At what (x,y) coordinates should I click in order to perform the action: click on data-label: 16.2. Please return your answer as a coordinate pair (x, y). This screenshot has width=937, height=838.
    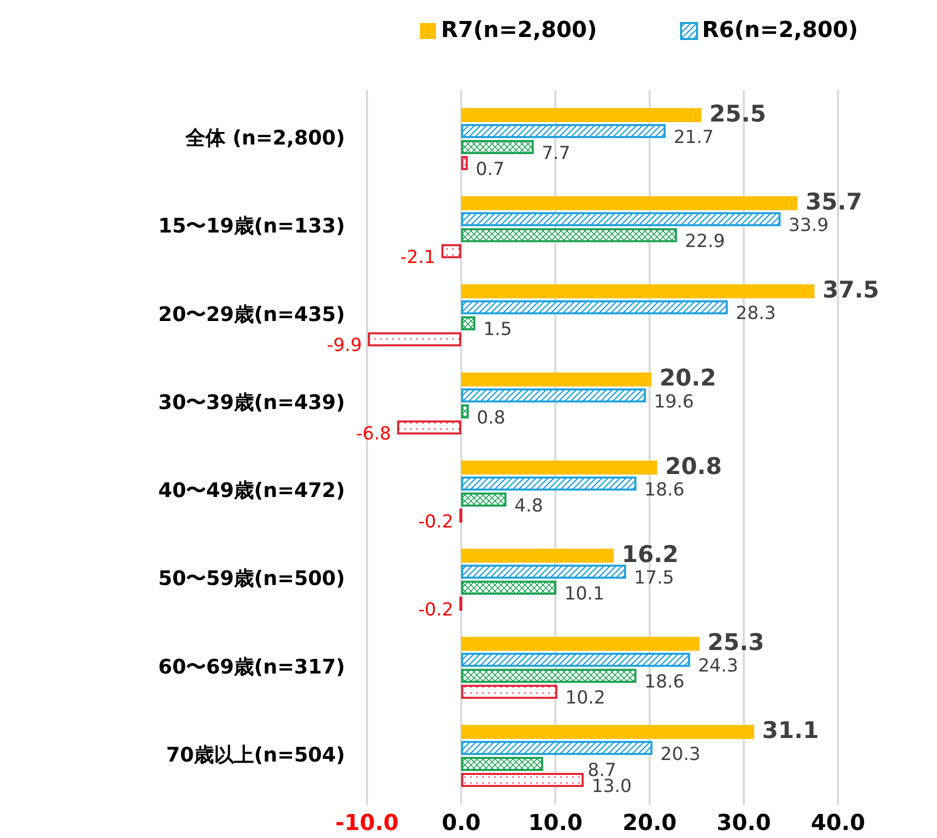
    Looking at the image, I should click on (650, 555).